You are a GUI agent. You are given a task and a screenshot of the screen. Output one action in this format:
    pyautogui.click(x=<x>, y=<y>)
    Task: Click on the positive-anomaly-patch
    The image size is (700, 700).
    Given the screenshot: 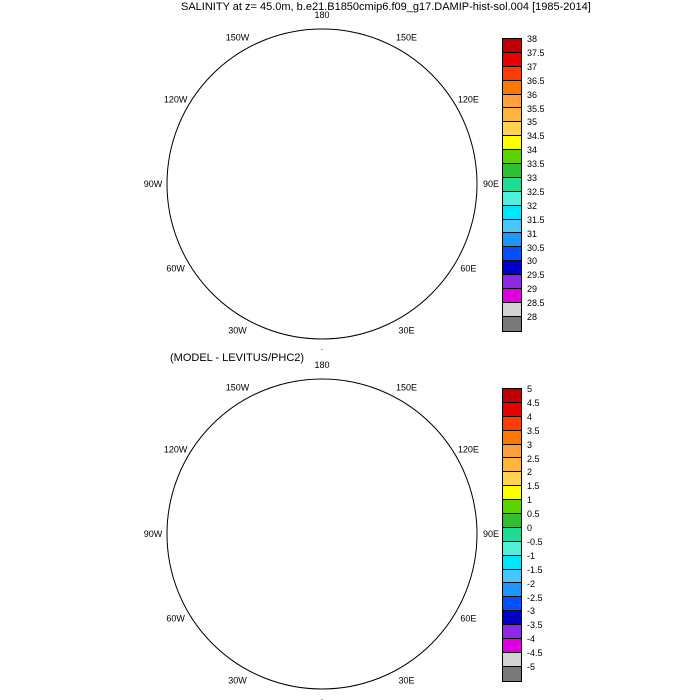 What is the action you would take?
    pyautogui.click(x=294, y=474)
    